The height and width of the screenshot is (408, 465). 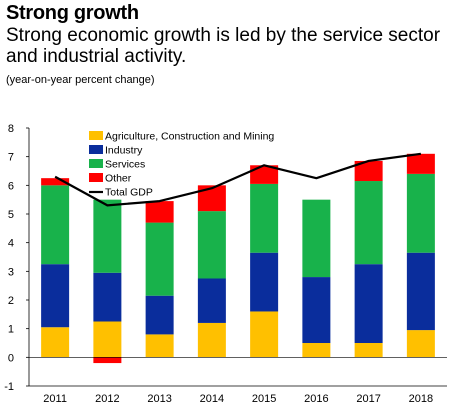 I want to click on units-note: (year-on-year percent change), so click(x=80, y=80).